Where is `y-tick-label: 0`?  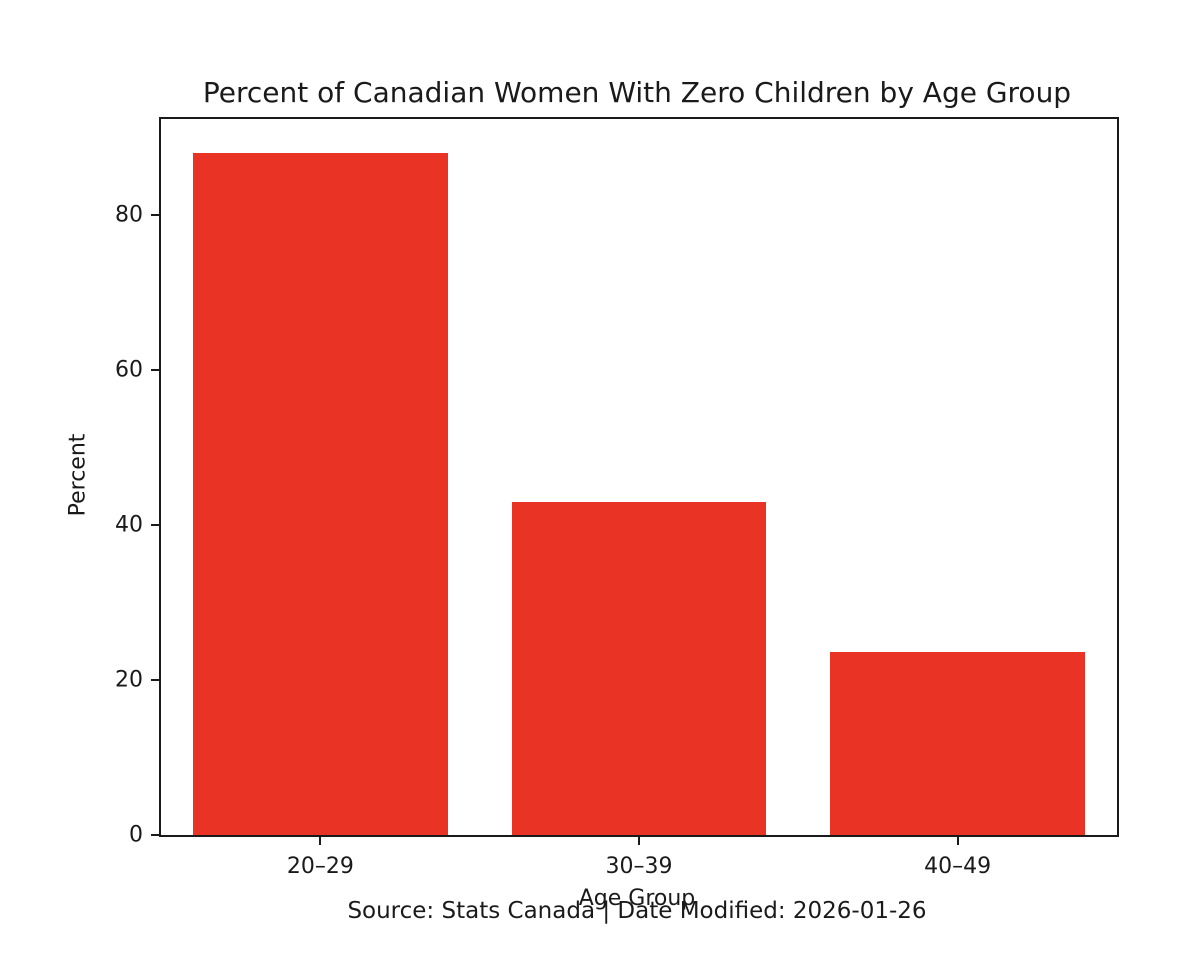
y-tick-label: 0 is located at coordinates (136, 835).